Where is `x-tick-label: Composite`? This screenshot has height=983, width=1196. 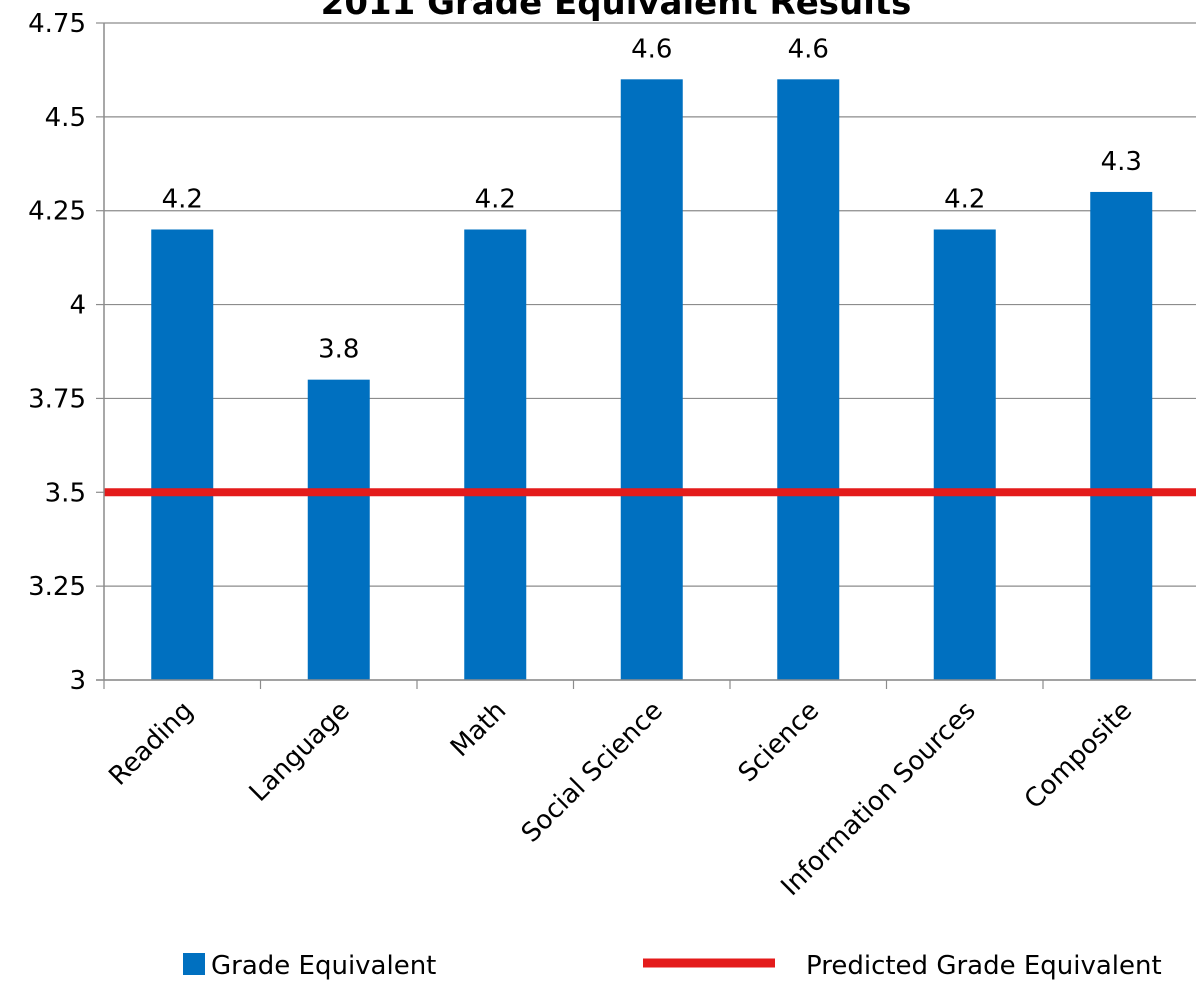 x-tick-label: Composite is located at coordinates (1078, 755).